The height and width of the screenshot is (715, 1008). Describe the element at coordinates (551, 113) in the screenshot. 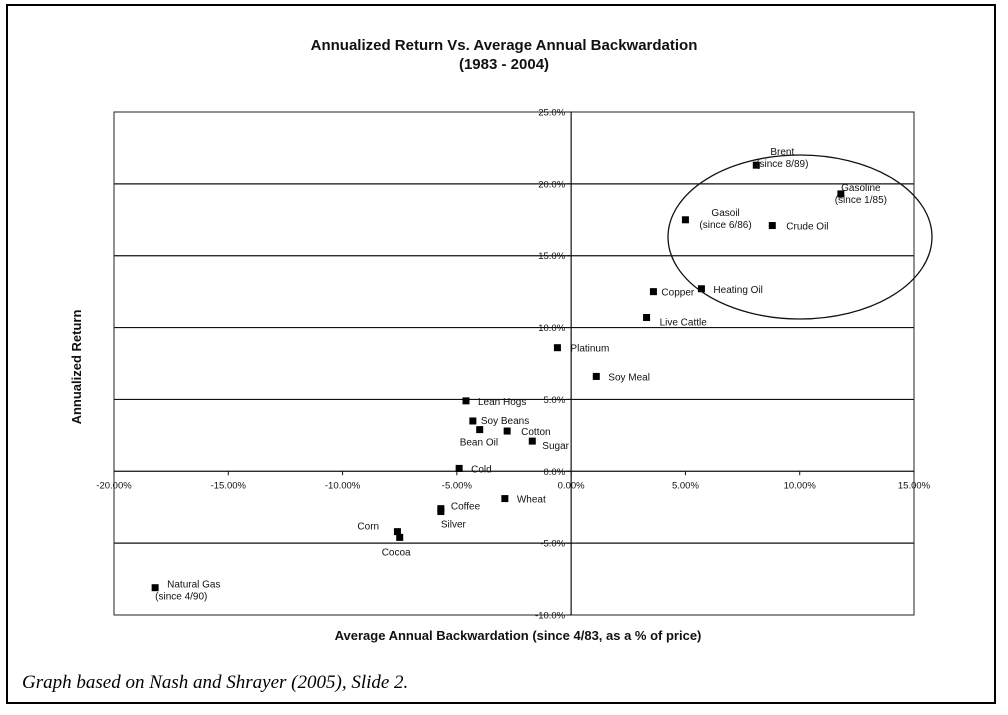

I see `y-tick-label: 25.0%` at that location.